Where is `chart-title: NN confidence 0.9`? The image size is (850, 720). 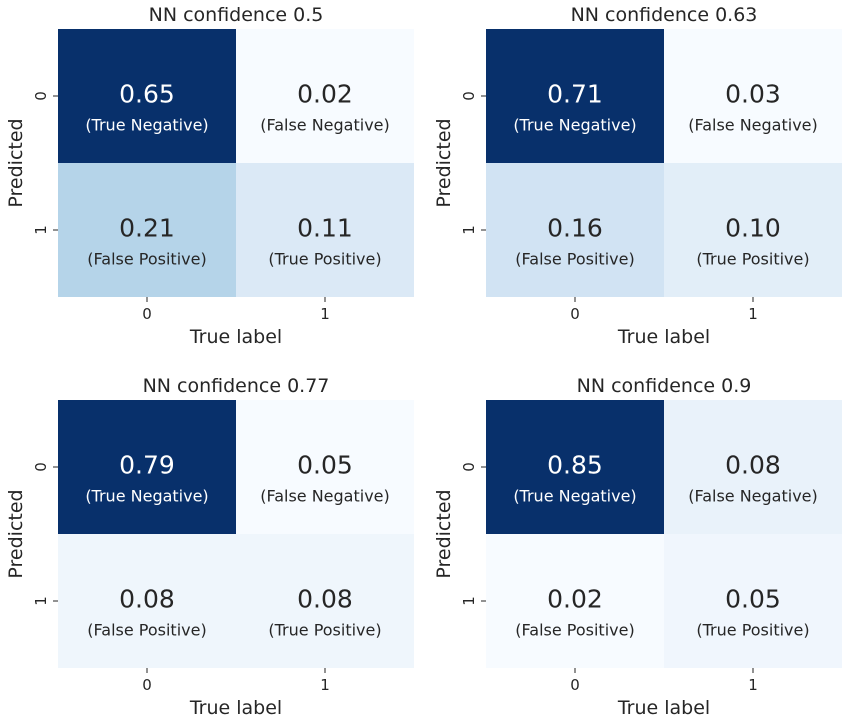 chart-title: NN confidence 0.9 is located at coordinates (664, 386).